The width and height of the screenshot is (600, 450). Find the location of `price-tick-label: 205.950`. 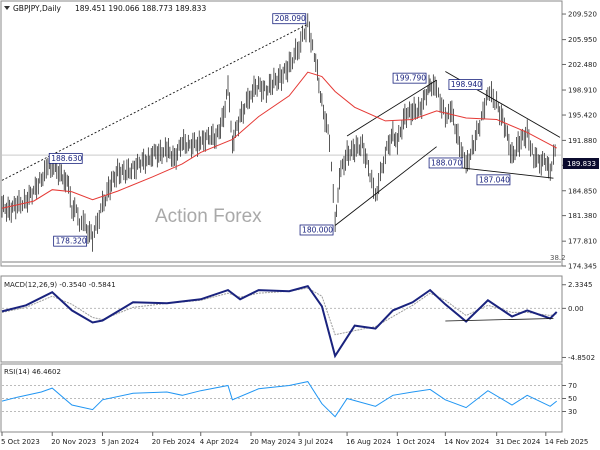

price-tick-label: 205.950 is located at coordinates (582, 40).